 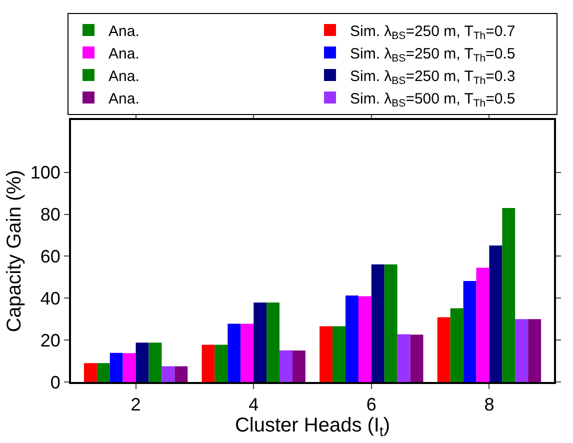 What do you see at coordinates (312, 426) in the screenshot?
I see `x-axis-title: Cluster Heads (I$_{t}$)` at bounding box center [312, 426].